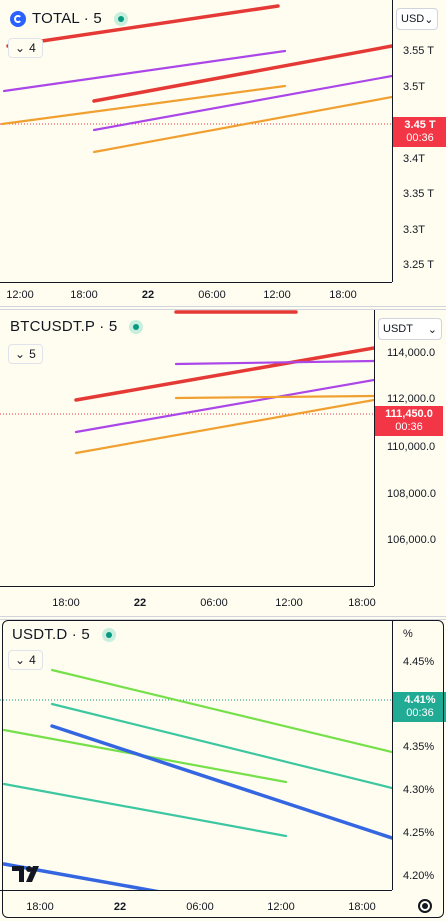 The height and width of the screenshot is (921, 446). What do you see at coordinates (196, 294) in the screenshot?
I see `time-axis: 12:00 18:00 22 06:00 12:00 18:00` at bounding box center [196, 294].